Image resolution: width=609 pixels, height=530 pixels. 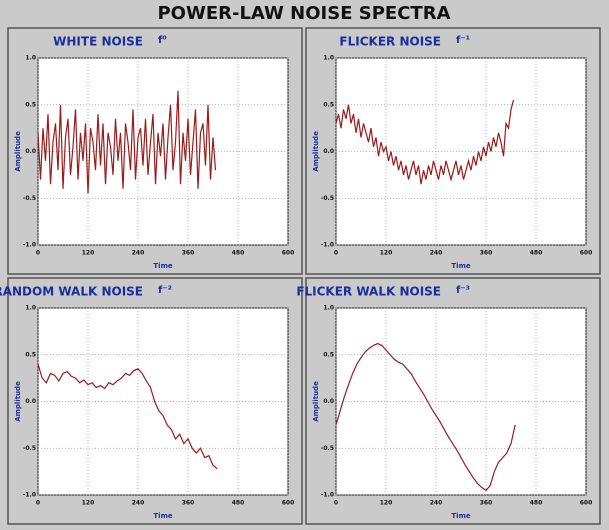 What do you see at coordinates (71, 292) in the screenshot?
I see `panel-title: RANDOM WALK NOISE` at bounding box center [71, 292].